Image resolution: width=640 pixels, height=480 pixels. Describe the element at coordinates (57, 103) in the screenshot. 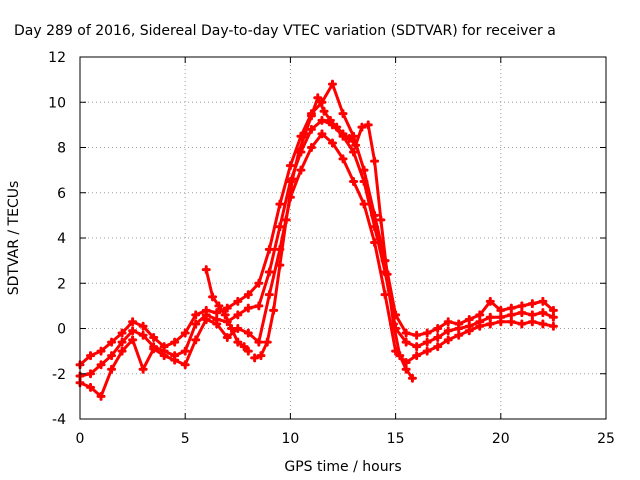

I see `y-tick-label: 10` at that location.